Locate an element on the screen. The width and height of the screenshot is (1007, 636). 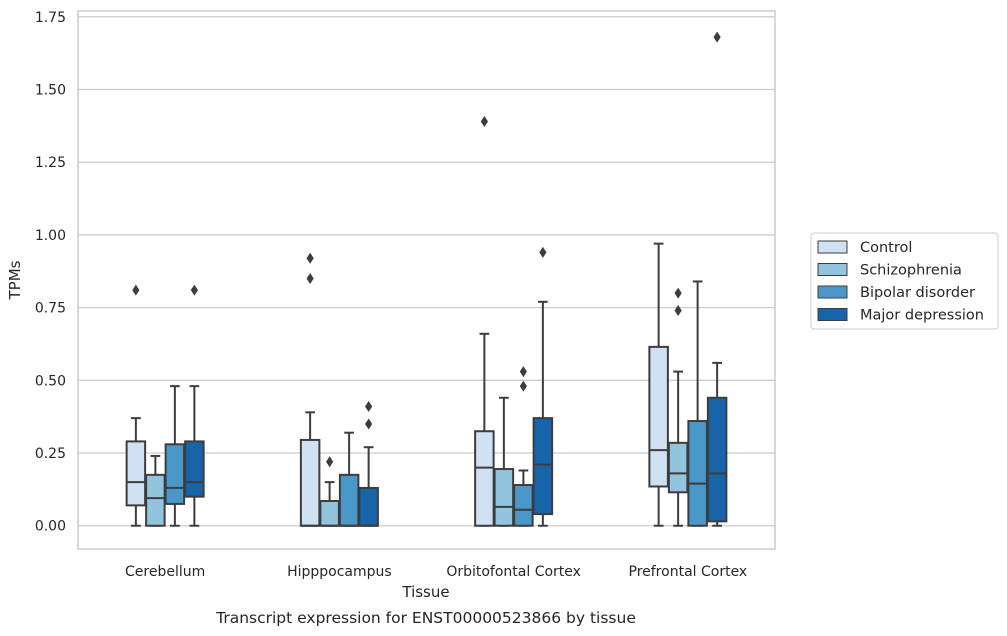
y-axis-label: TPMs is located at coordinates (15, 280).